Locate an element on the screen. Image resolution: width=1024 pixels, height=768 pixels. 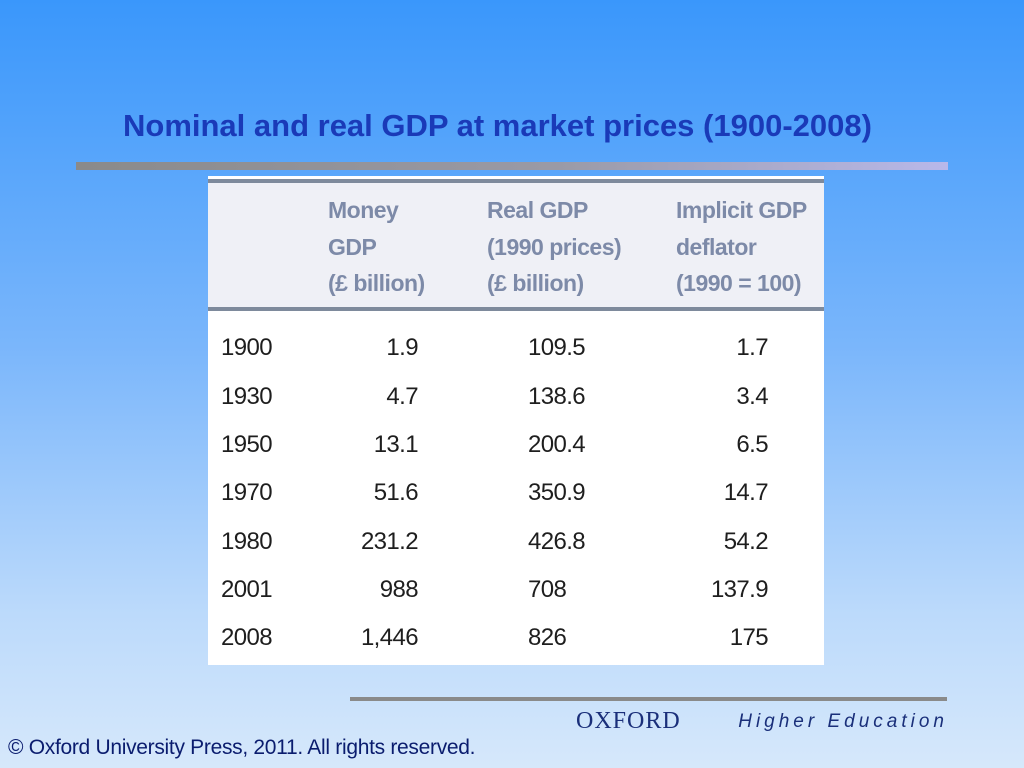
header-line: (1990 prices) is located at coordinates (554, 246).